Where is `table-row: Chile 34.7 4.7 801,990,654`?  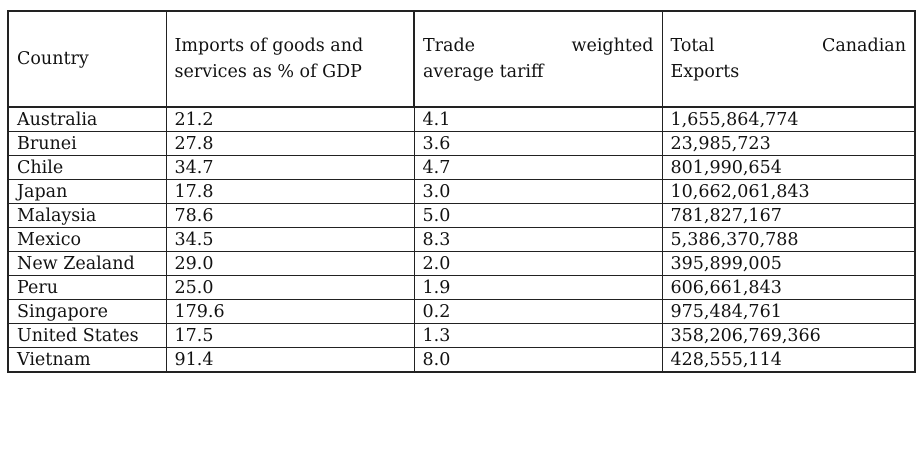 table-row: Chile 34.7 4.7 801,990,654 is located at coordinates (461, 167).